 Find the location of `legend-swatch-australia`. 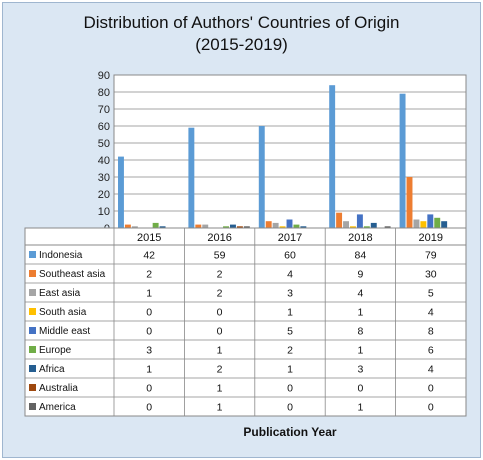

legend-swatch-australia is located at coordinates (32, 387).